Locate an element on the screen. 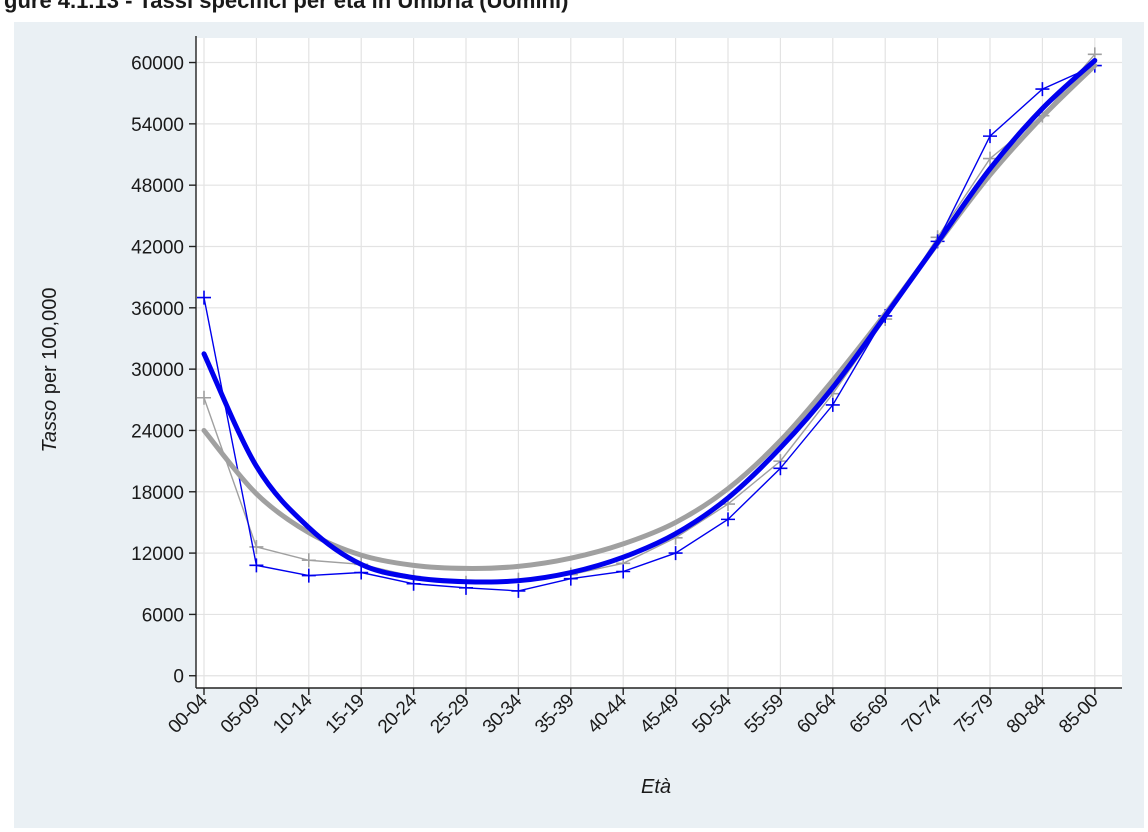 Image resolution: width=1148 pixels, height=832 pixels. y-tick-label: 48000 is located at coordinates (157, 186).